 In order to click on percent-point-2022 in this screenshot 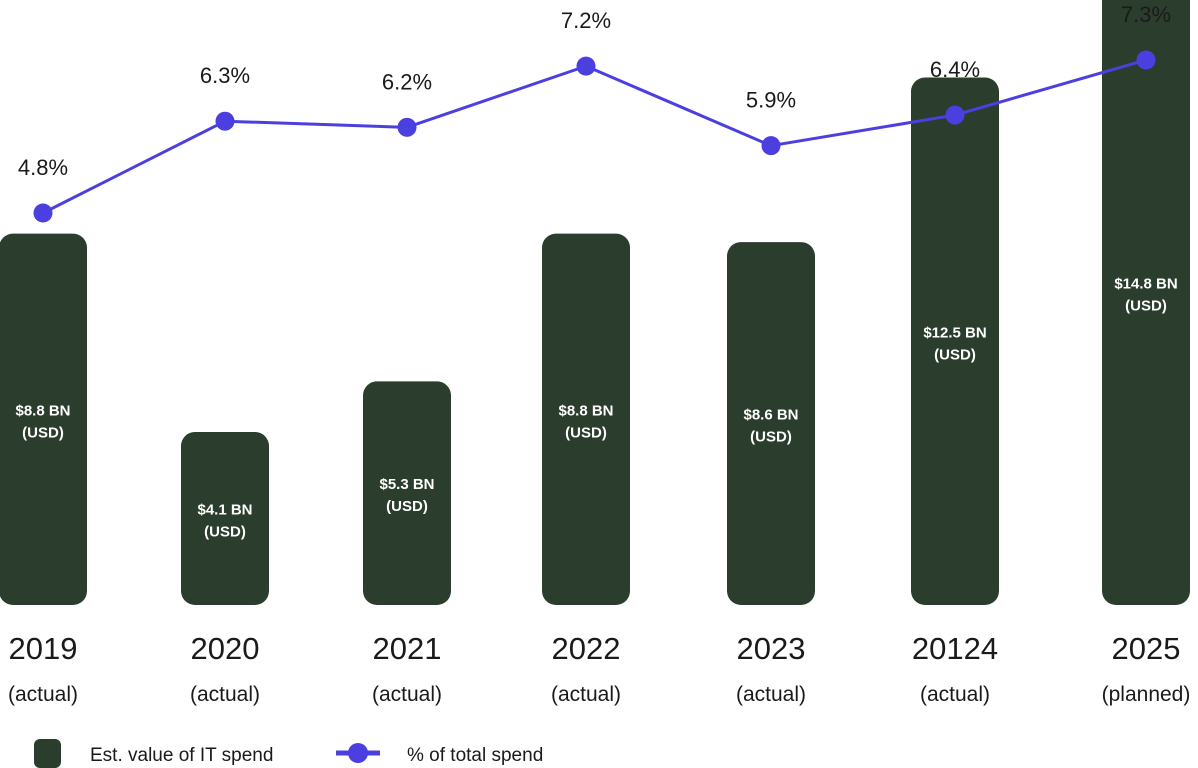, I will do `click(586, 66)`.